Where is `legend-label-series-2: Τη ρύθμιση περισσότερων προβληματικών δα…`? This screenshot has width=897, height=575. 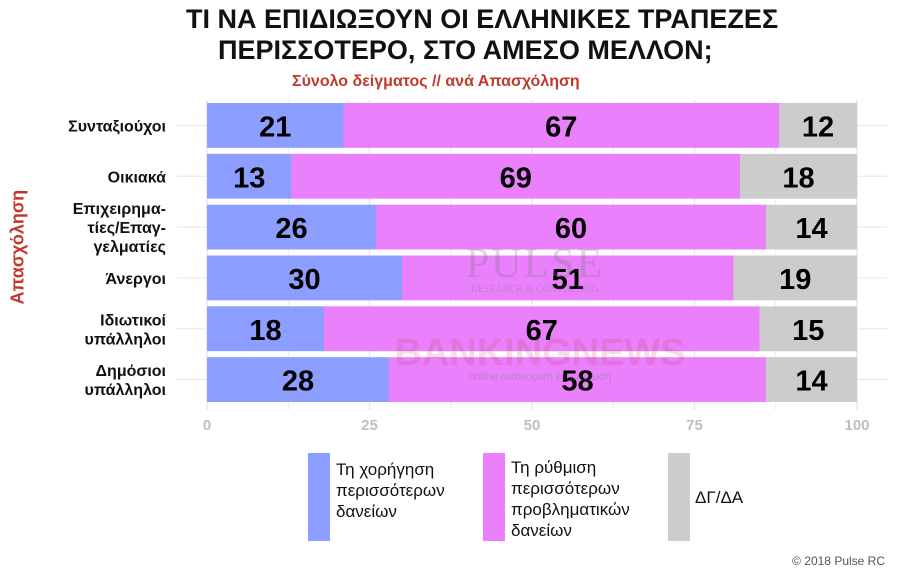 legend-label-series-2: Τη ρύθμιση περισσότερων προβληματικών δα… is located at coordinates (570, 499).